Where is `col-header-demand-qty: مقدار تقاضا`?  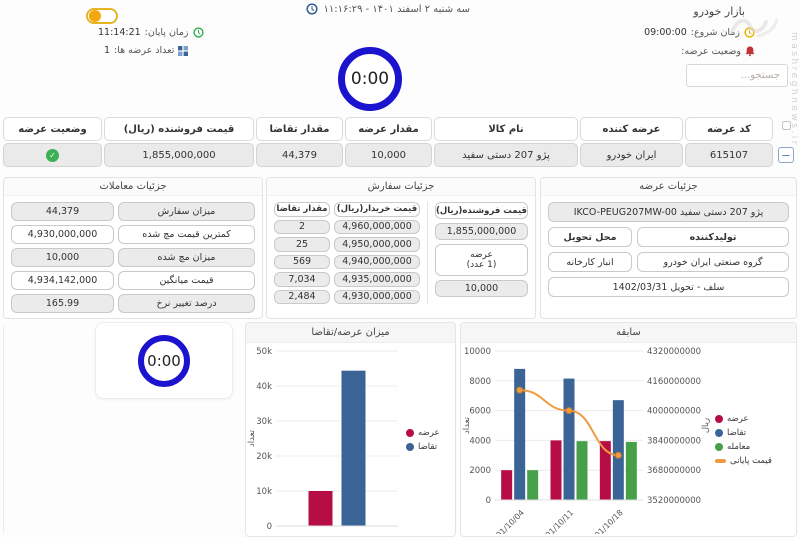 col-header-demand-qty: مقدار تقاضا is located at coordinates (299, 129).